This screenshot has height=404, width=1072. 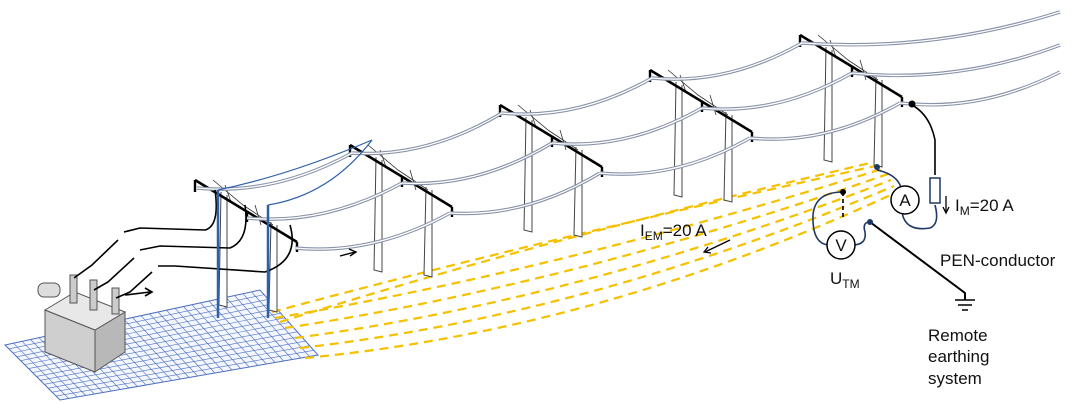 I want to click on label-remote-earthing-3: system, so click(x=955, y=378).